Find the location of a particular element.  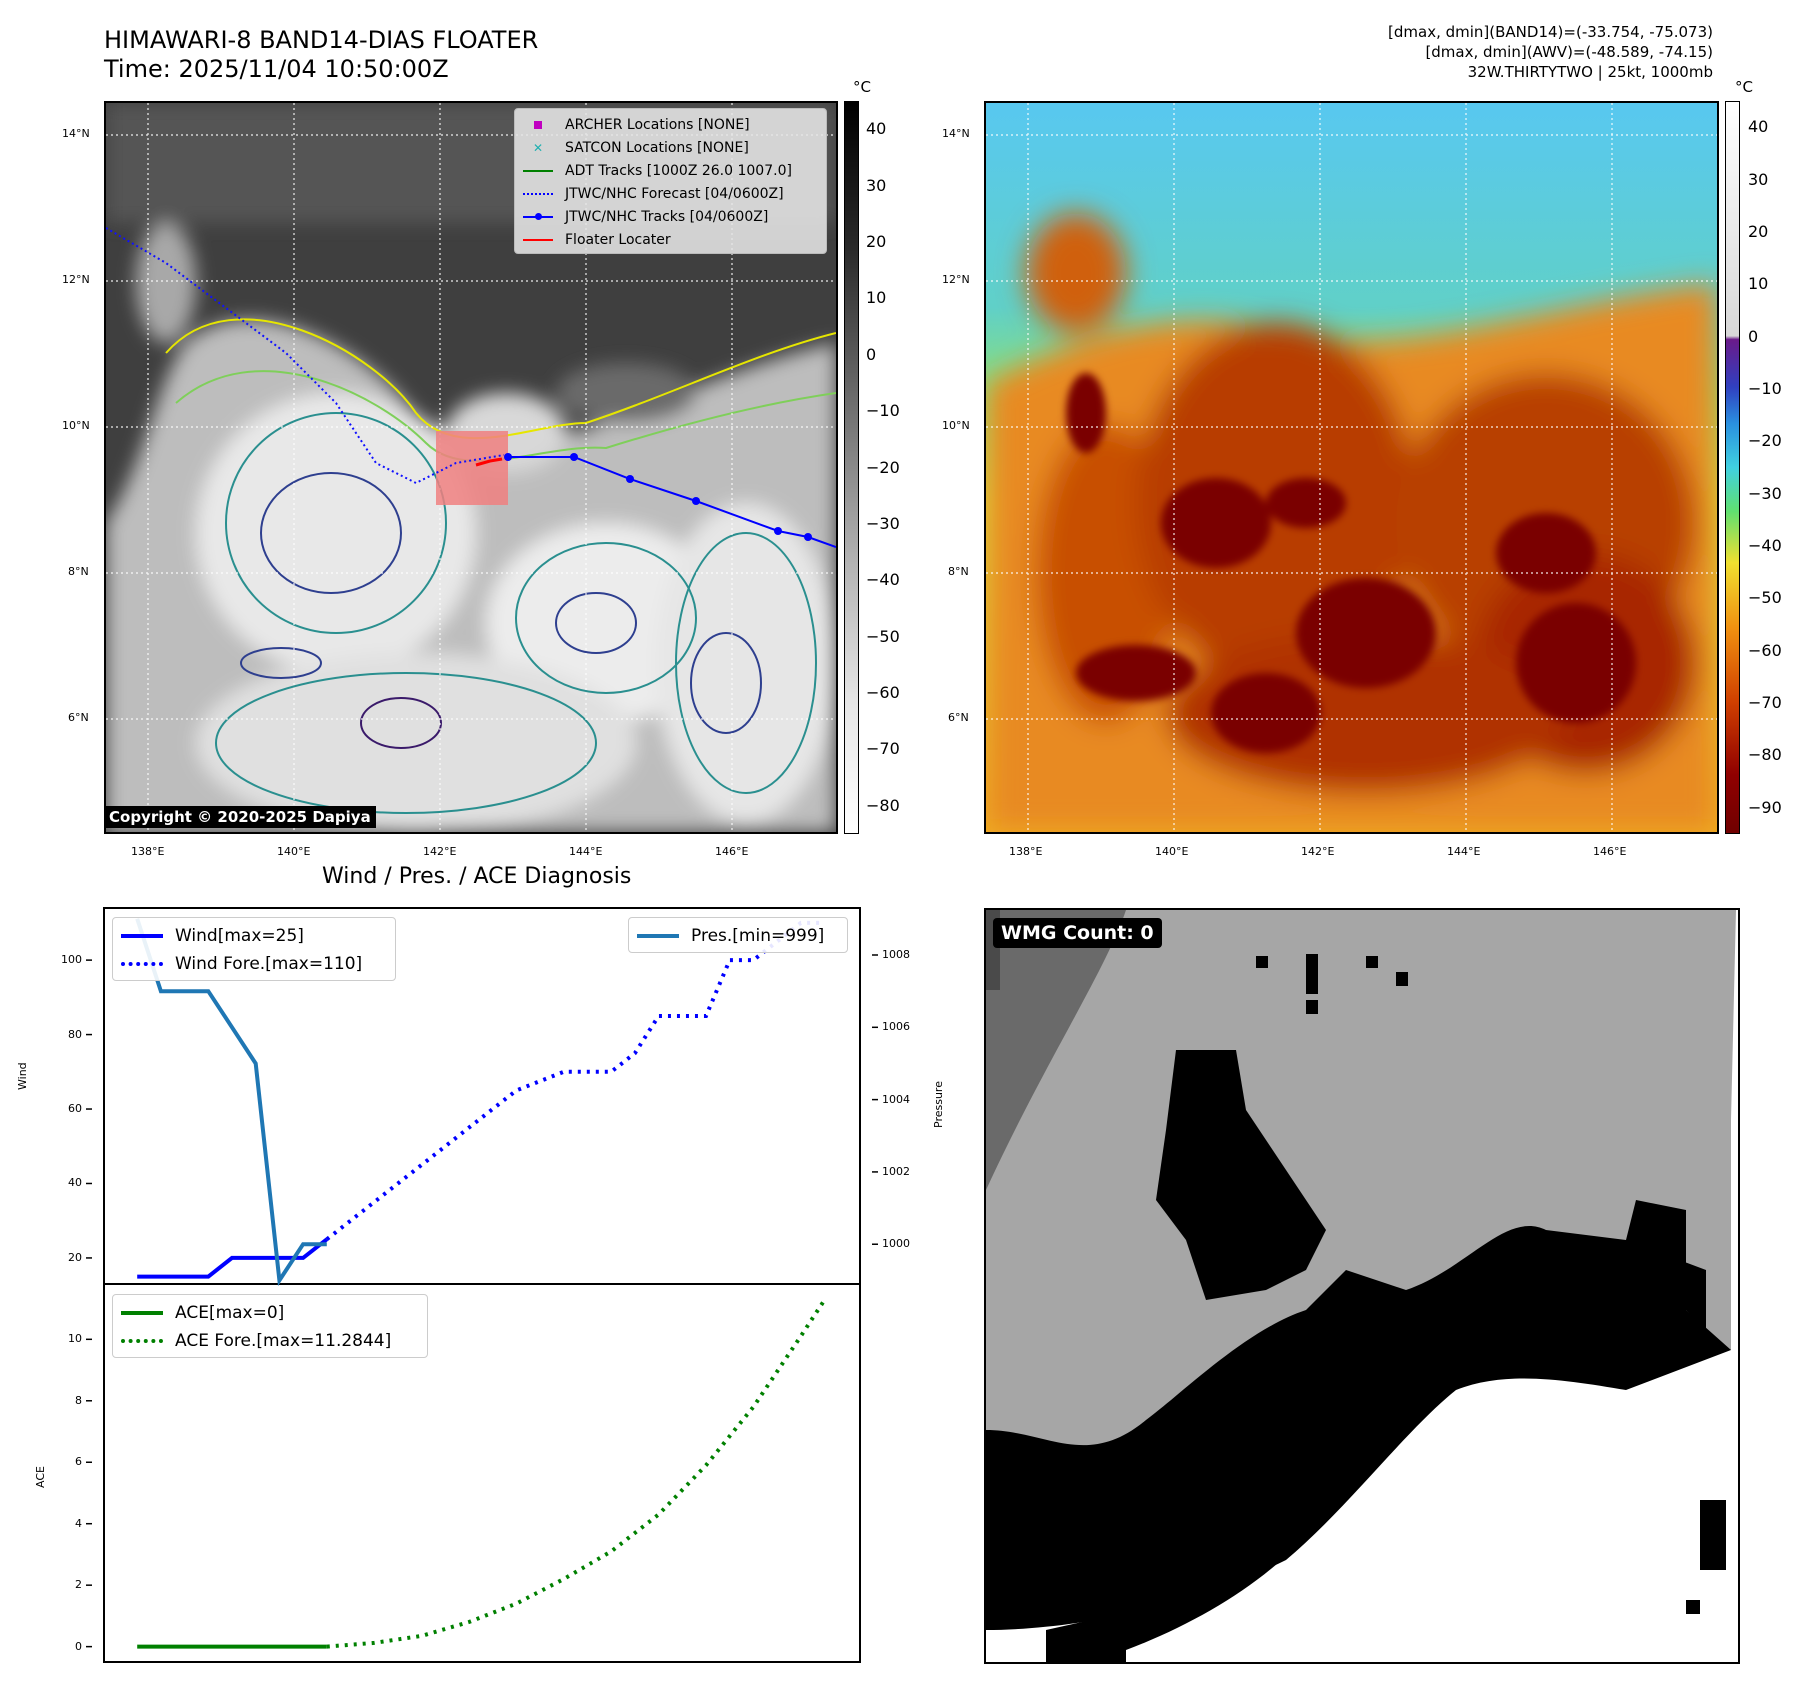

awv-colorbar-tick: −40 is located at coordinates (1765, 546).